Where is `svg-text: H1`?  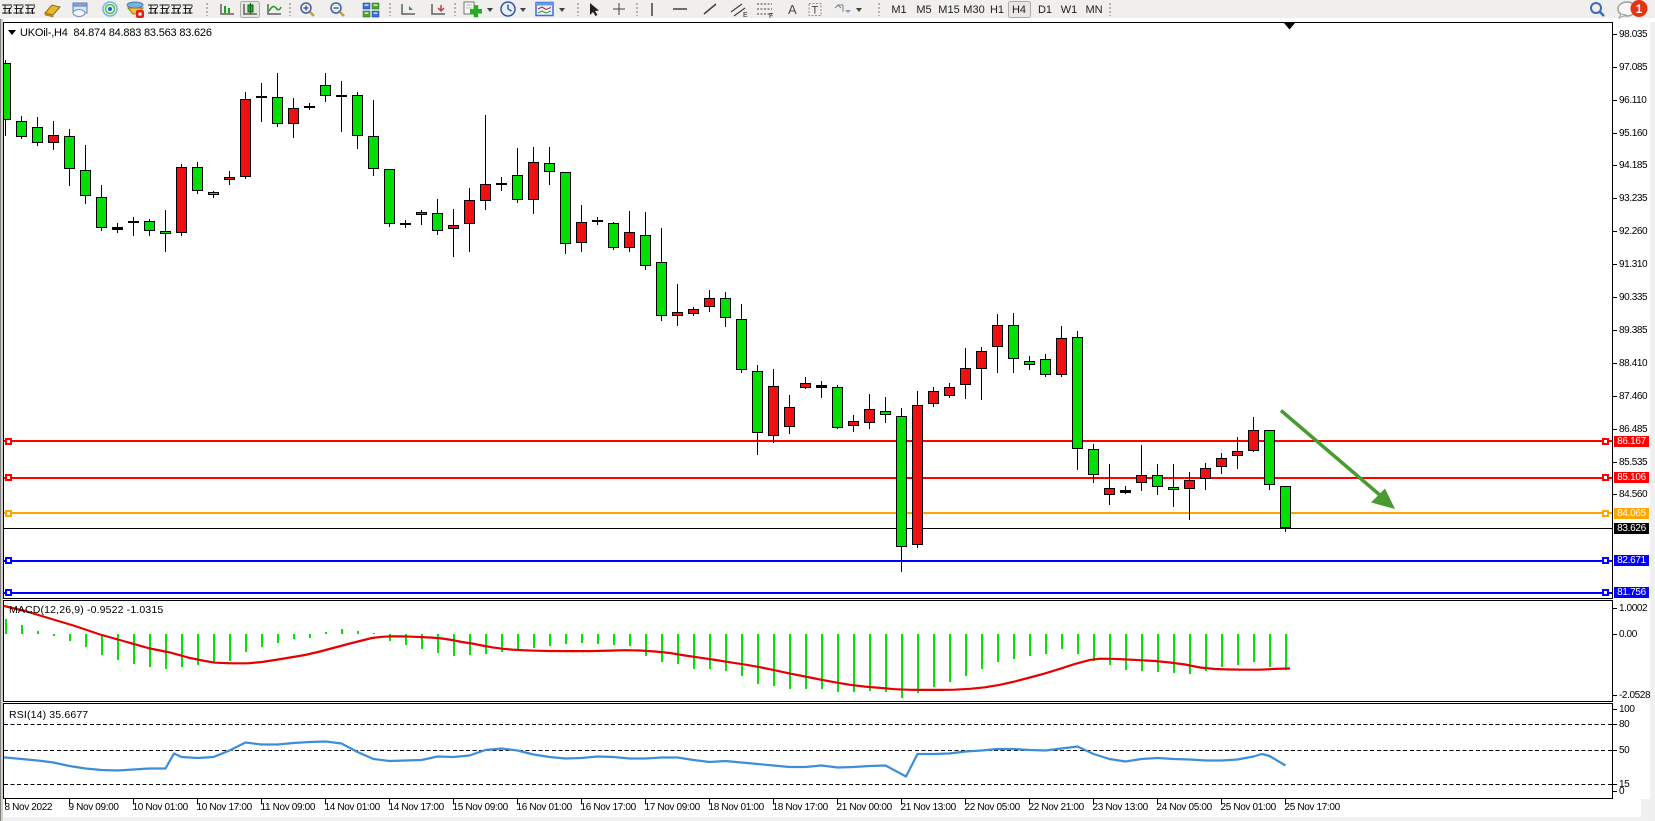 svg-text: H1 is located at coordinates (997, 10).